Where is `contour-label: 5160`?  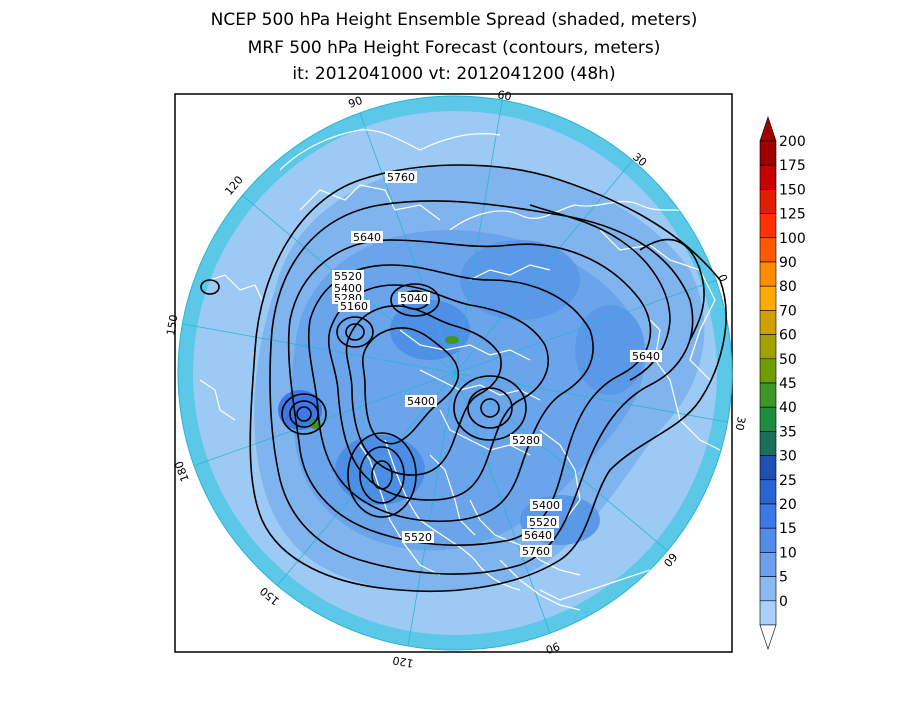 contour-label: 5160 is located at coordinates (354, 306).